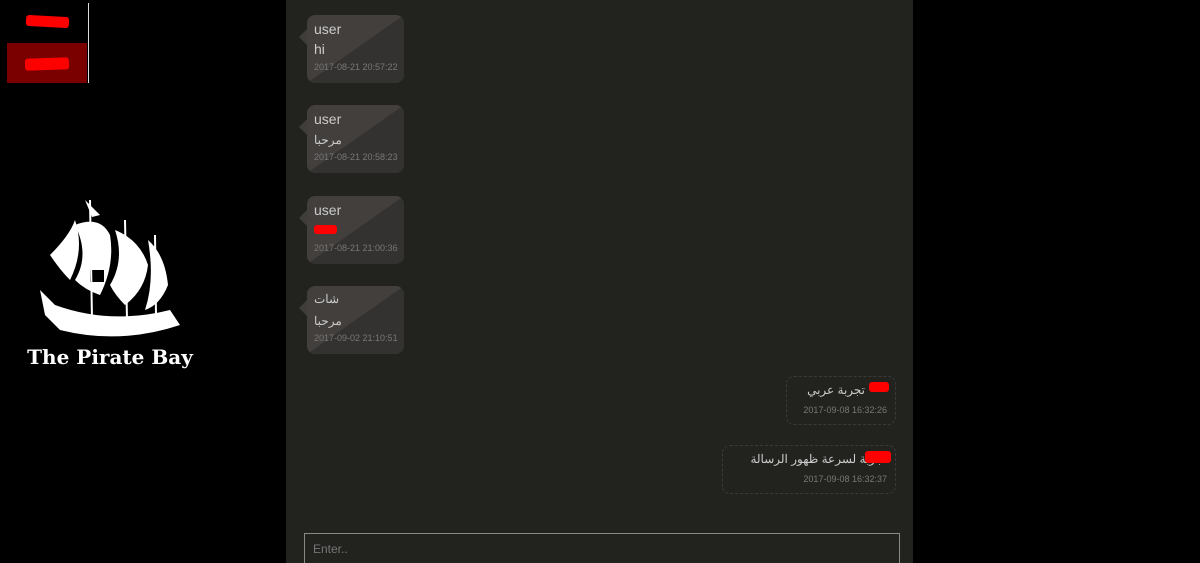  Describe the element at coordinates (351, 230) in the screenshot. I see `message-incoming: user 2017-08-21 21:00:36` at that location.